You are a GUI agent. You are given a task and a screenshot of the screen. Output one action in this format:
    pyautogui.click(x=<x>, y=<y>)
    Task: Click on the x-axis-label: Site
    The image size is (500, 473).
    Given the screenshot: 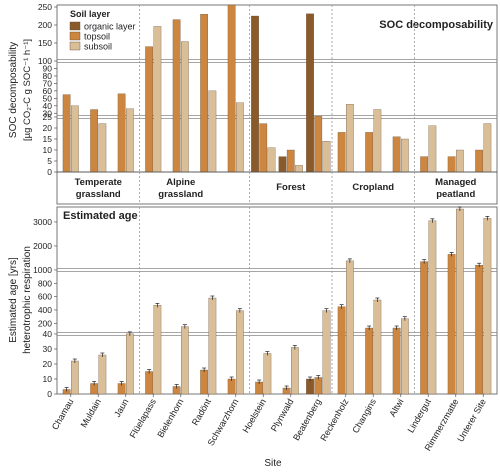 What is the action you would take?
    pyautogui.click(x=273, y=463)
    